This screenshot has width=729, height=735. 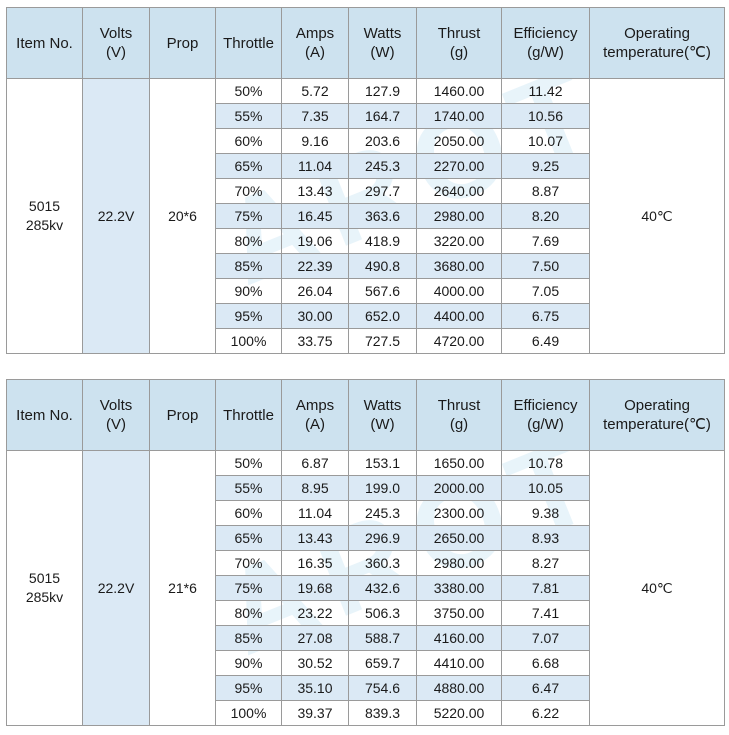 What do you see at coordinates (382, 241) in the screenshot?
I see `watts-cell: 418.9` at bounding box center [382, 241].